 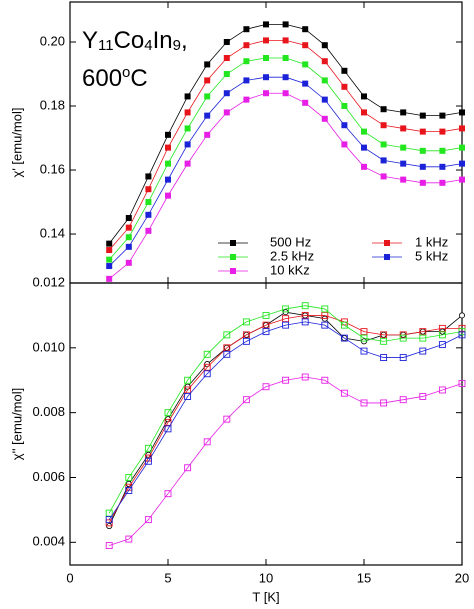 I want to click on y-tick-label: 0.18, so click(x=52, y=104).